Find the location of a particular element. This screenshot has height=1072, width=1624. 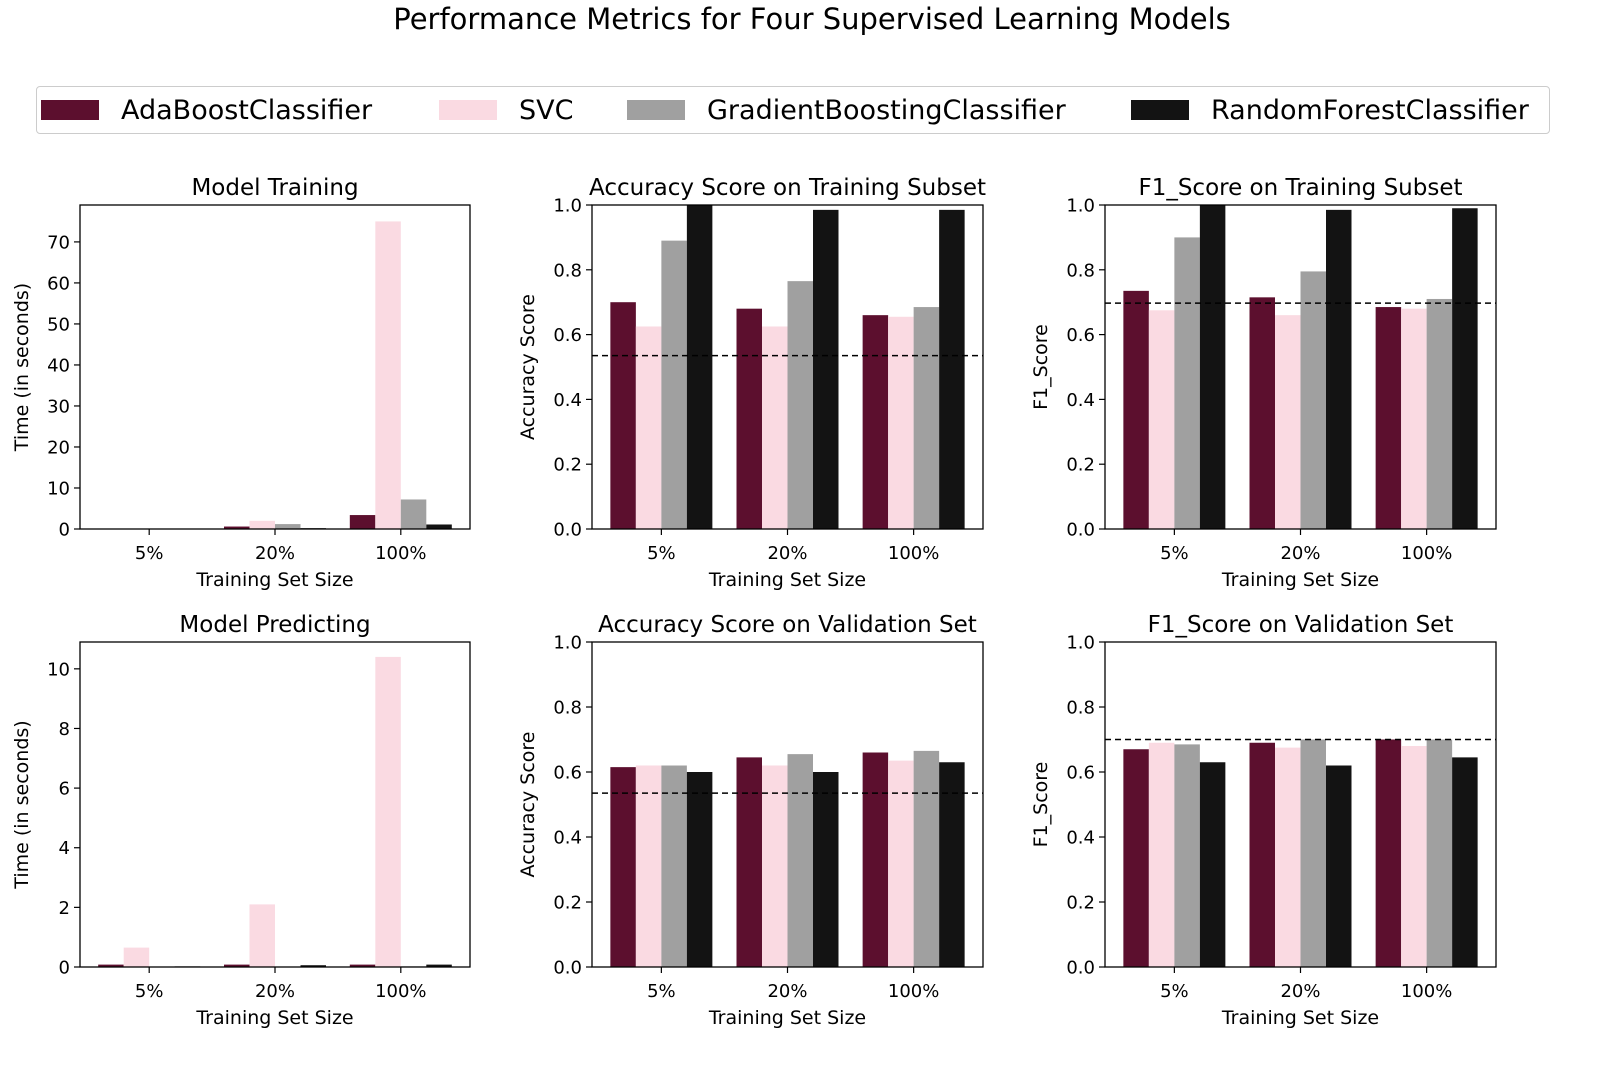

y-tick-label: 8 is located at coordinates (64, 729).